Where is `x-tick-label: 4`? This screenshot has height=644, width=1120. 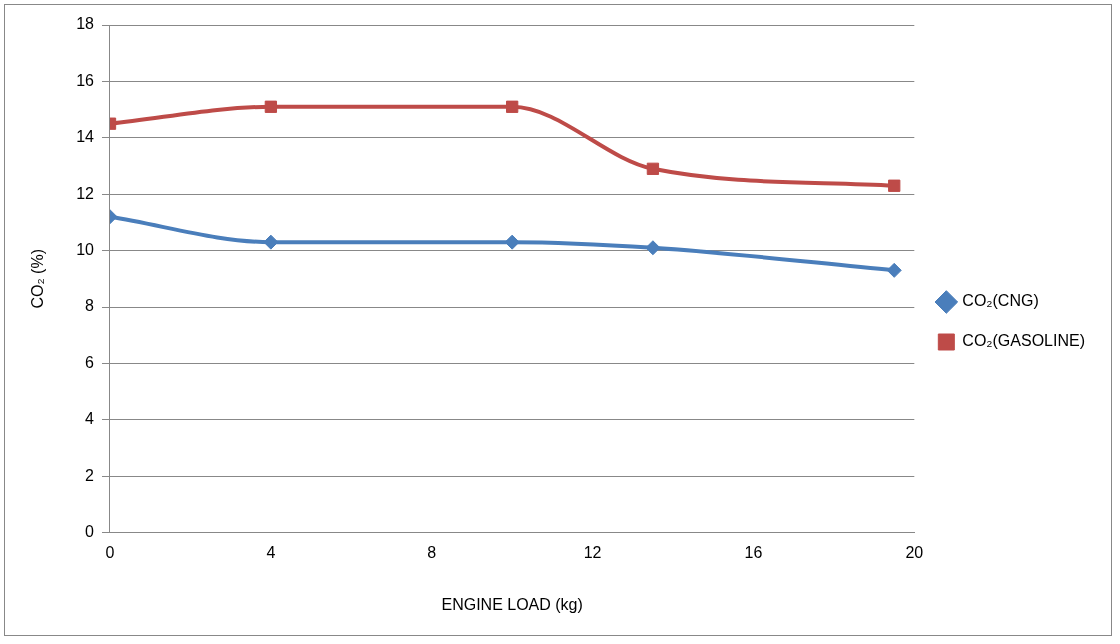 x-tick-label: 4 is located at coordinates (271, 552).